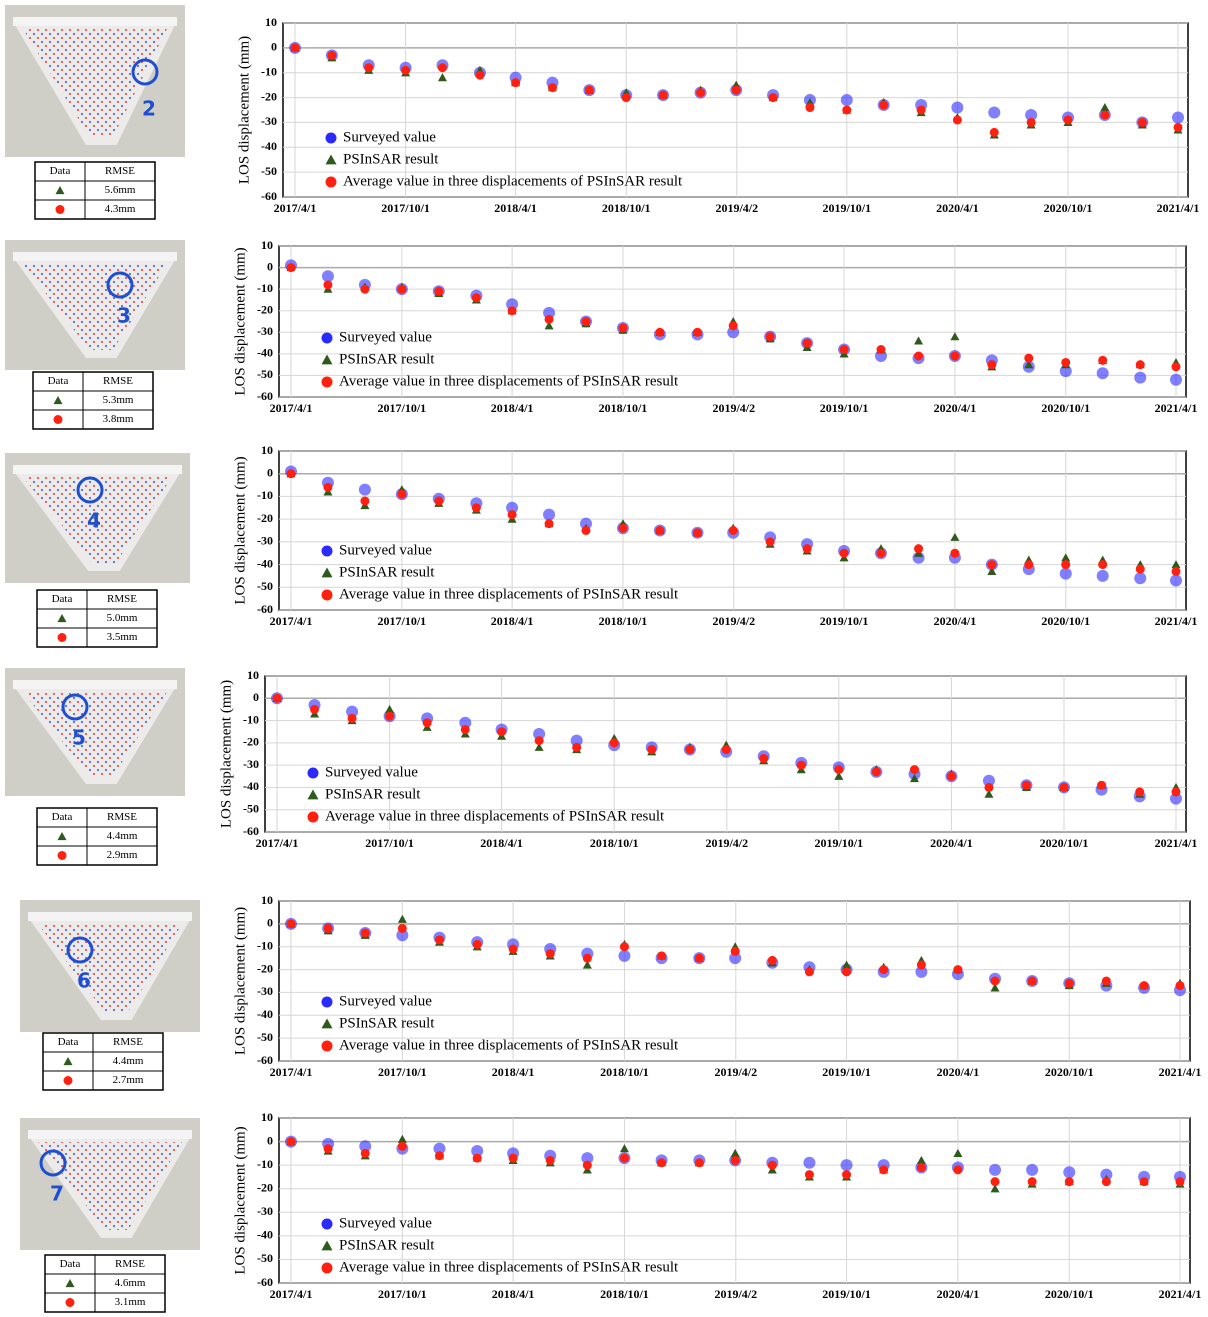 This screenshot has width=1208, height=1317. What do you see at coordinates (265, 1187) in the screenshot?
I see `y-tick-label: -20` at bounding box center [265, 1187].